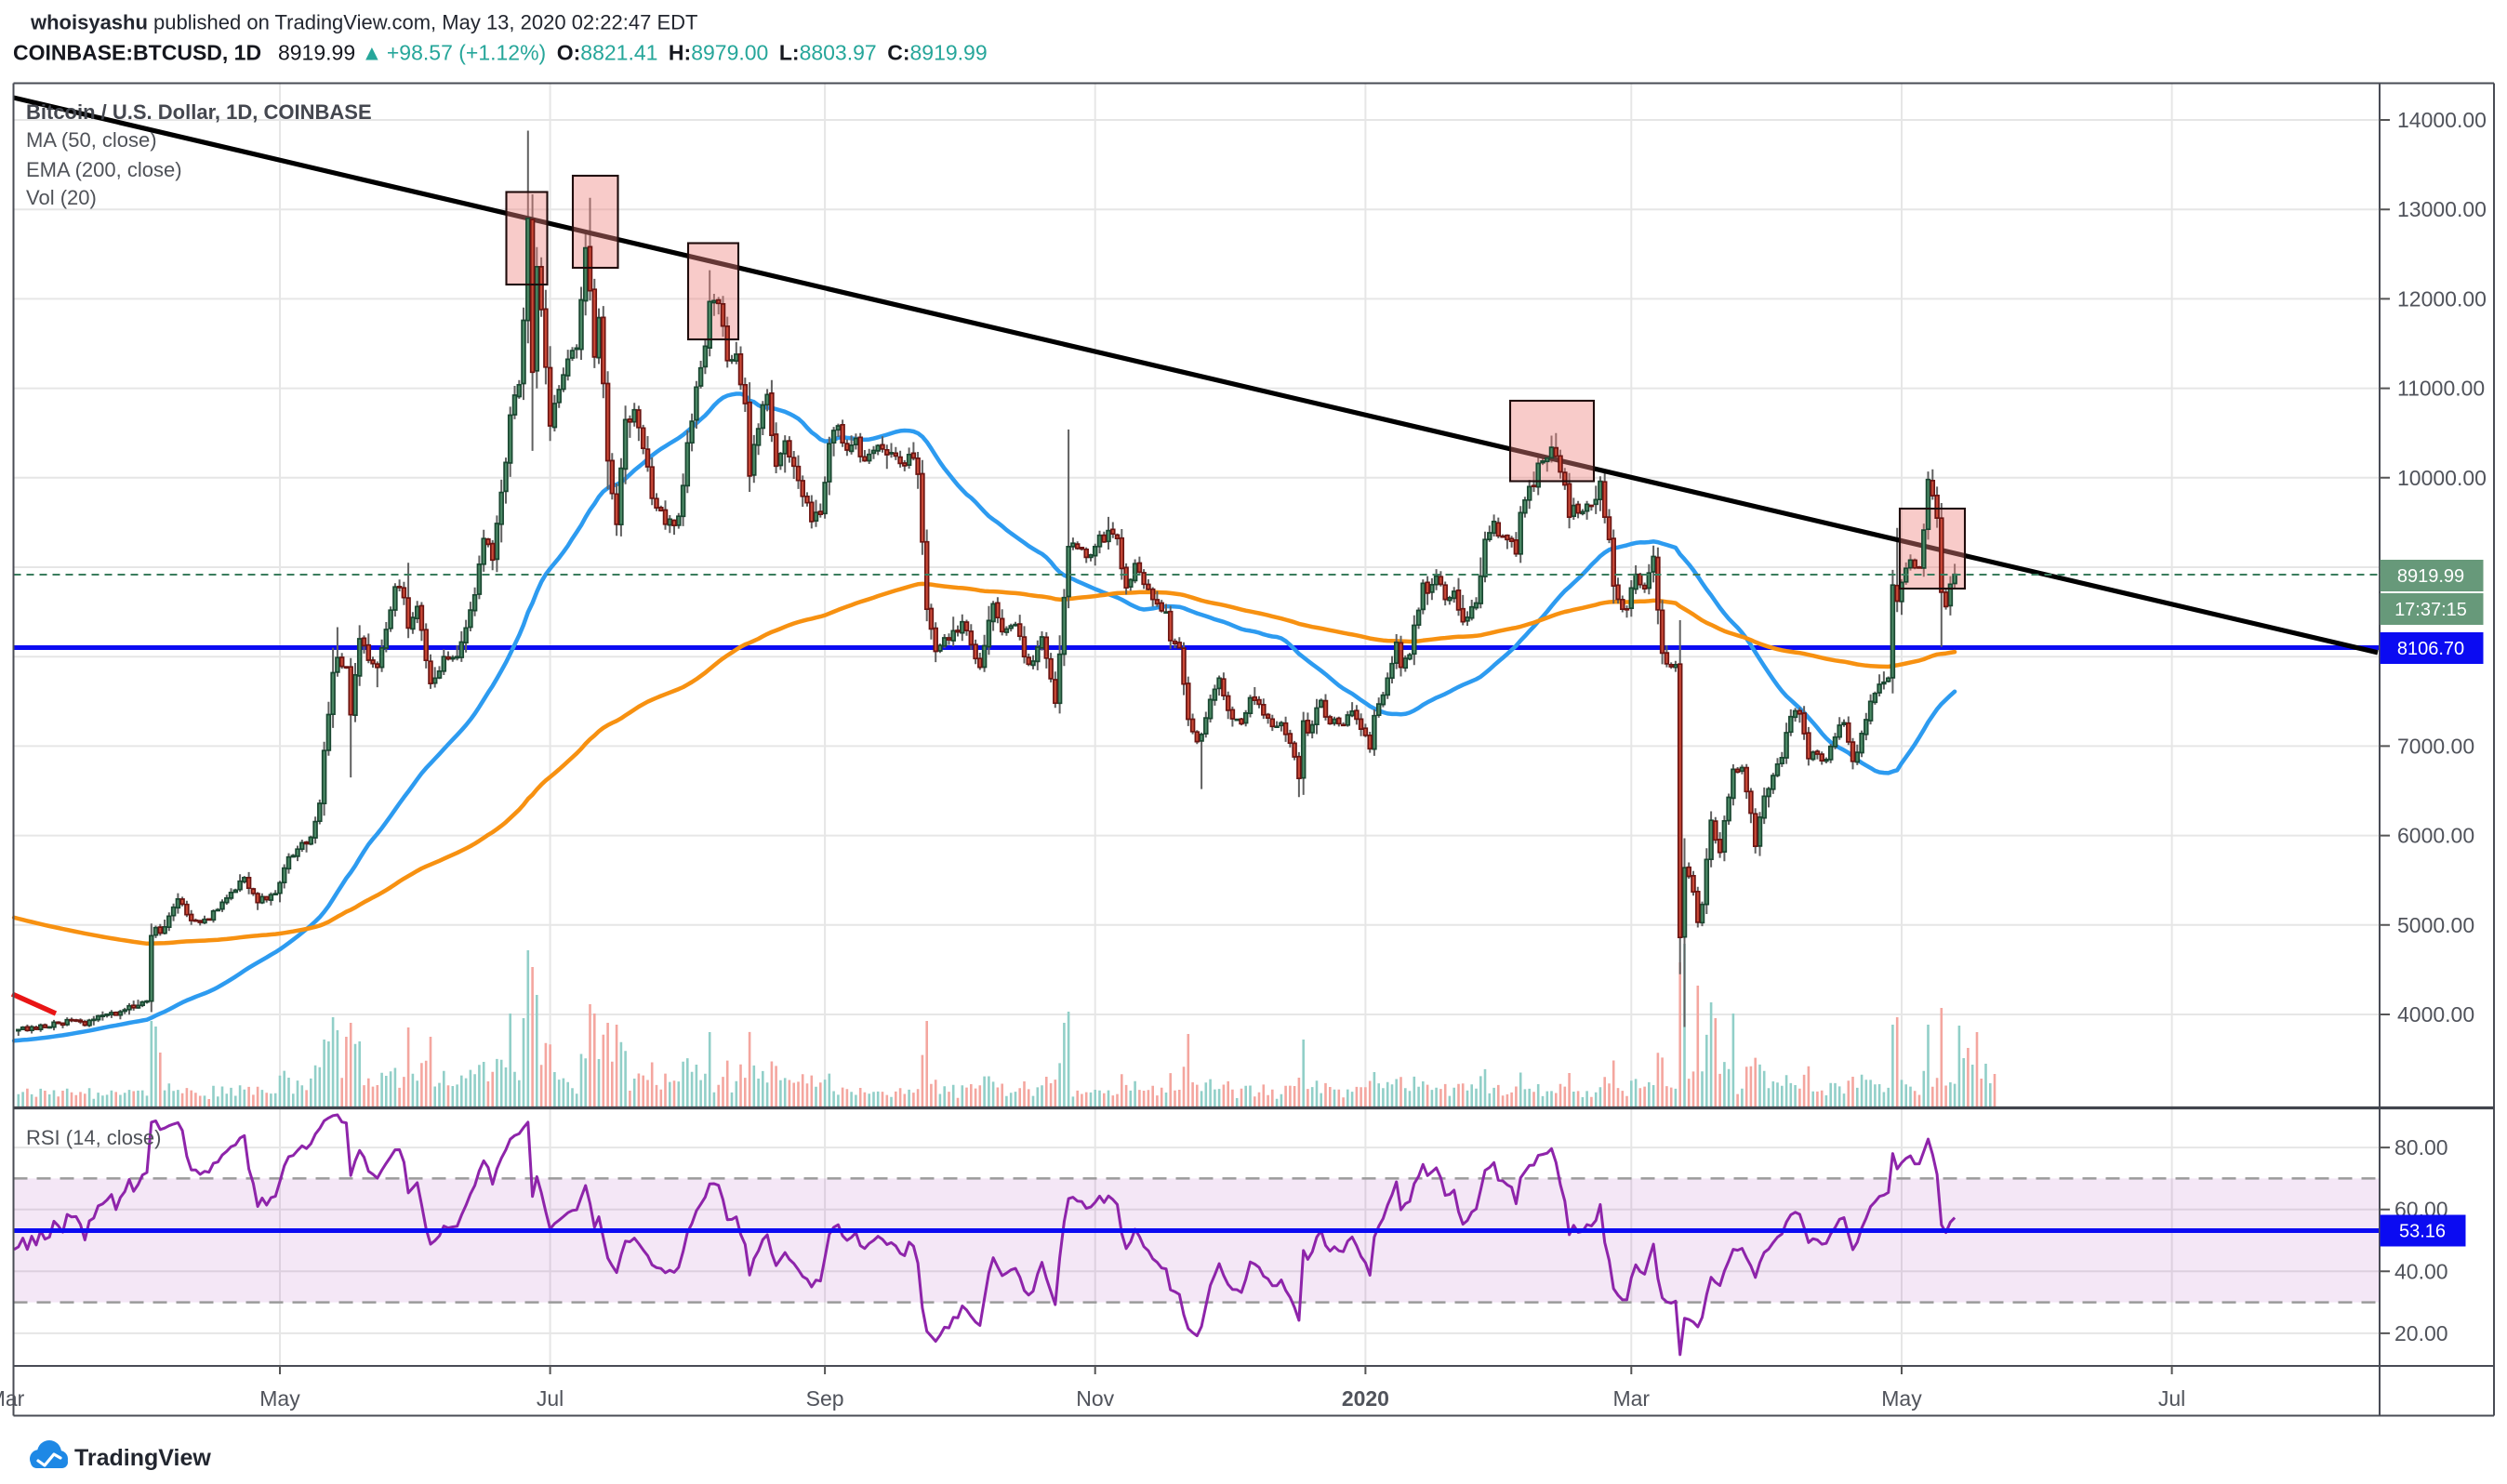  I want to click on svg-text: MA (50, close), so click(91, 140).